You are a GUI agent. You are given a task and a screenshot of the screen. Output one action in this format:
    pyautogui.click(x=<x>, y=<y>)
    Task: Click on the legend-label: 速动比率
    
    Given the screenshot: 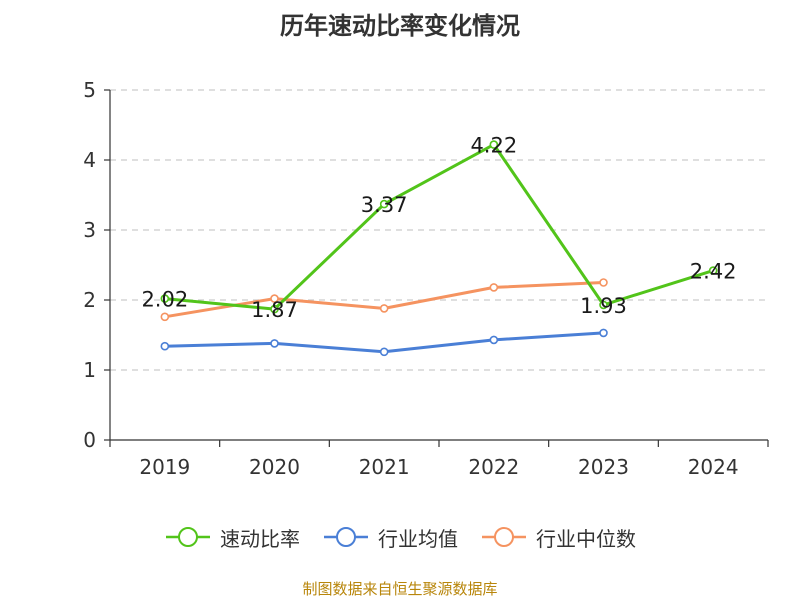 What is the action you would take?
    pyautogui.click(x=260, y=538)
    